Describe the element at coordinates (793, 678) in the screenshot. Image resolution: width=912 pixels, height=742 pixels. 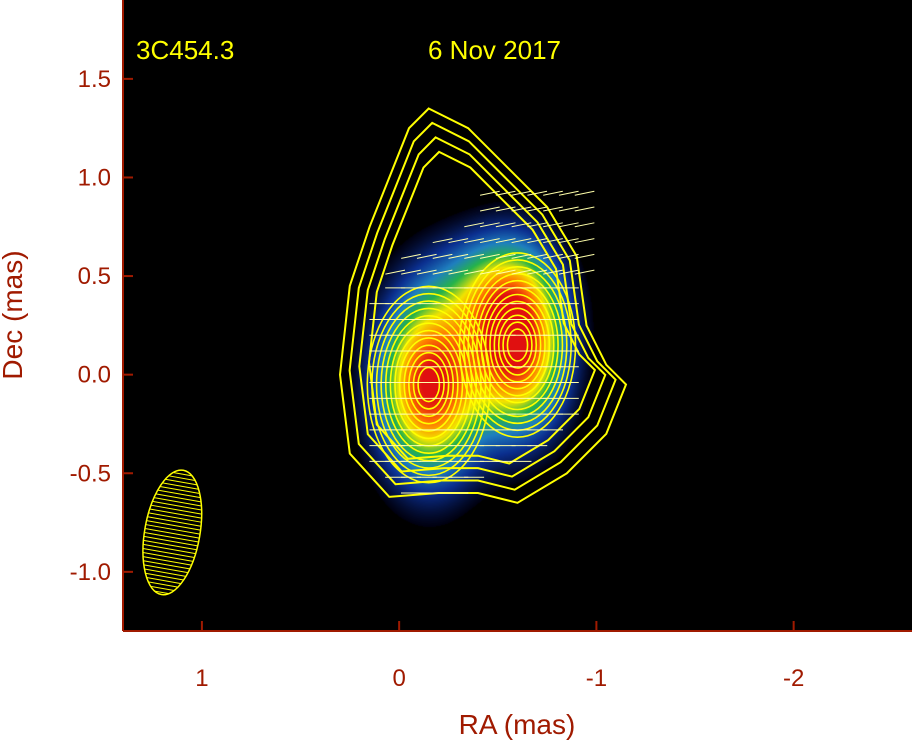
I see `x-tick-label: -2` at that location.